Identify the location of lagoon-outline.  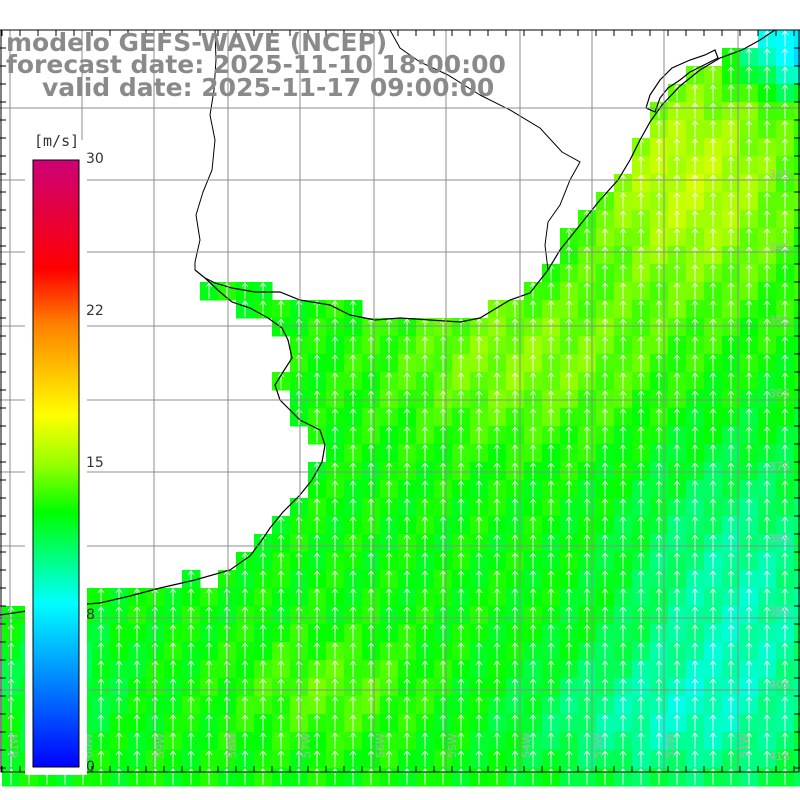
(682, 81).